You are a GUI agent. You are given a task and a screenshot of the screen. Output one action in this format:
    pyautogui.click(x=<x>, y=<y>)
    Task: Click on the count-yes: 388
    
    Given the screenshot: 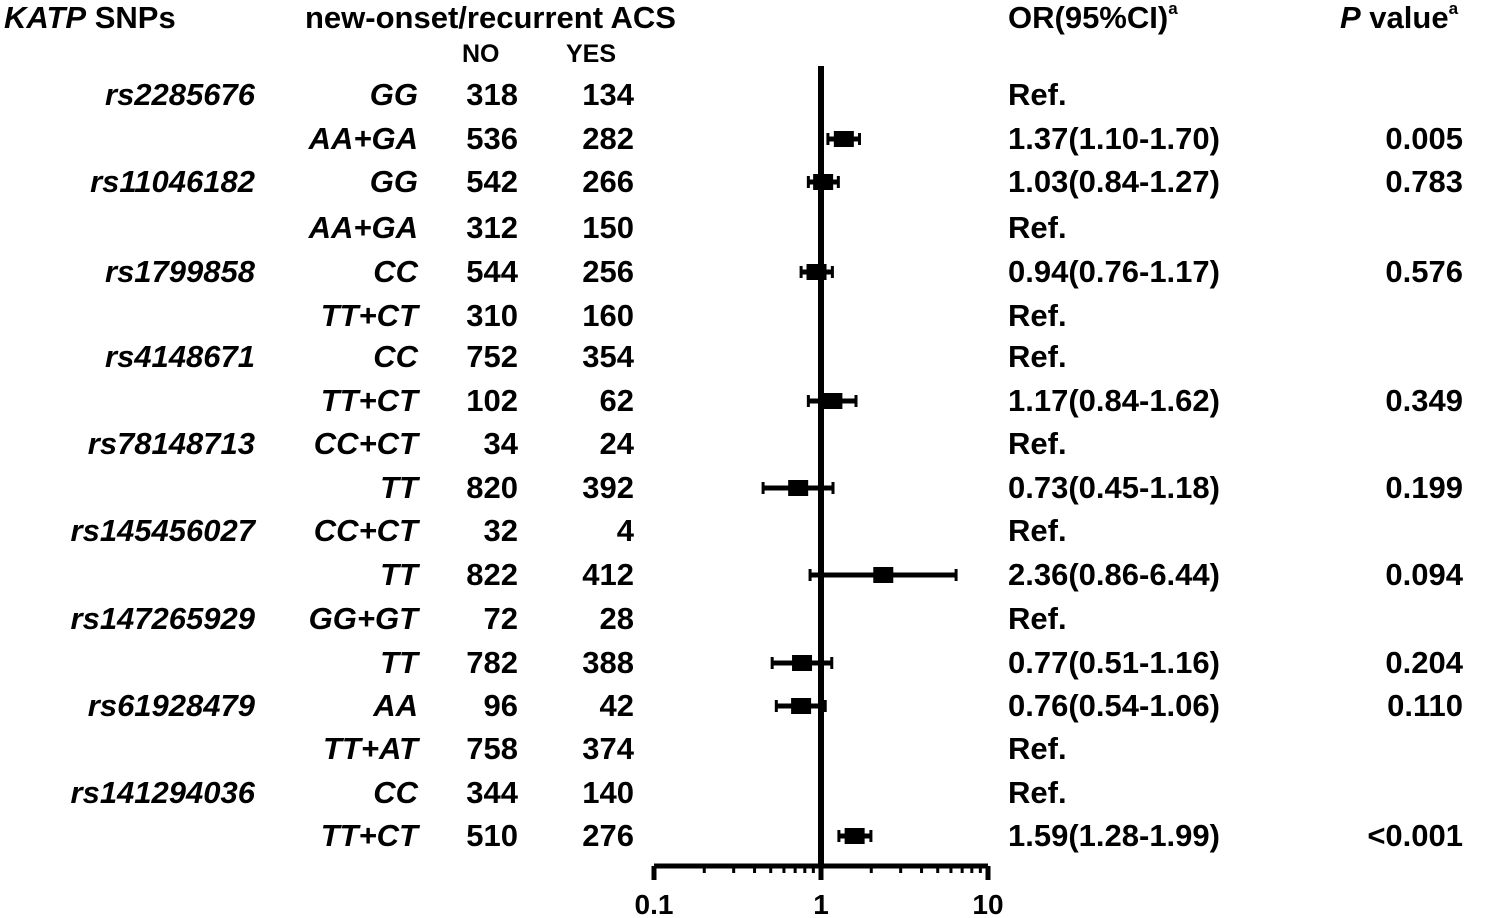 What is the action you would take?
    pyautogui.click(x=608, y=662)
    